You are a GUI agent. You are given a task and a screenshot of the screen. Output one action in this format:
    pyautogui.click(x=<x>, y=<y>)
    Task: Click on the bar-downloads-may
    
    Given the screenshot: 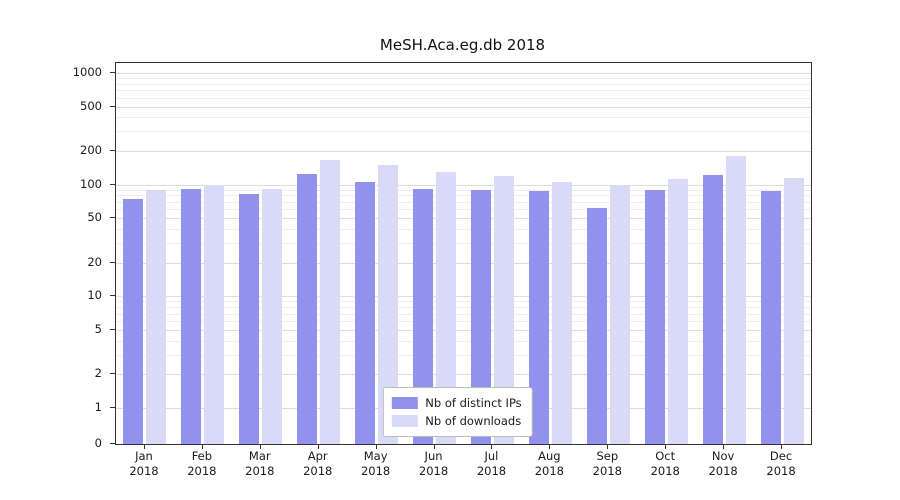 What is the action you would take?
    pyautogui.click(x=388, y=304)
    